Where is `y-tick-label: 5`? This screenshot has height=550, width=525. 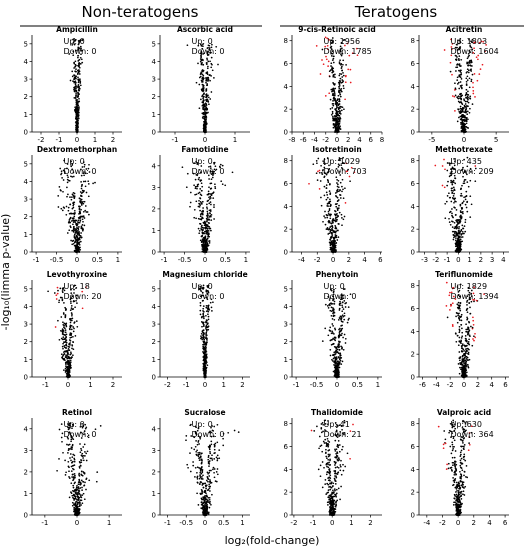
y-tick-label: 5 is located at coordinates (154, 44).